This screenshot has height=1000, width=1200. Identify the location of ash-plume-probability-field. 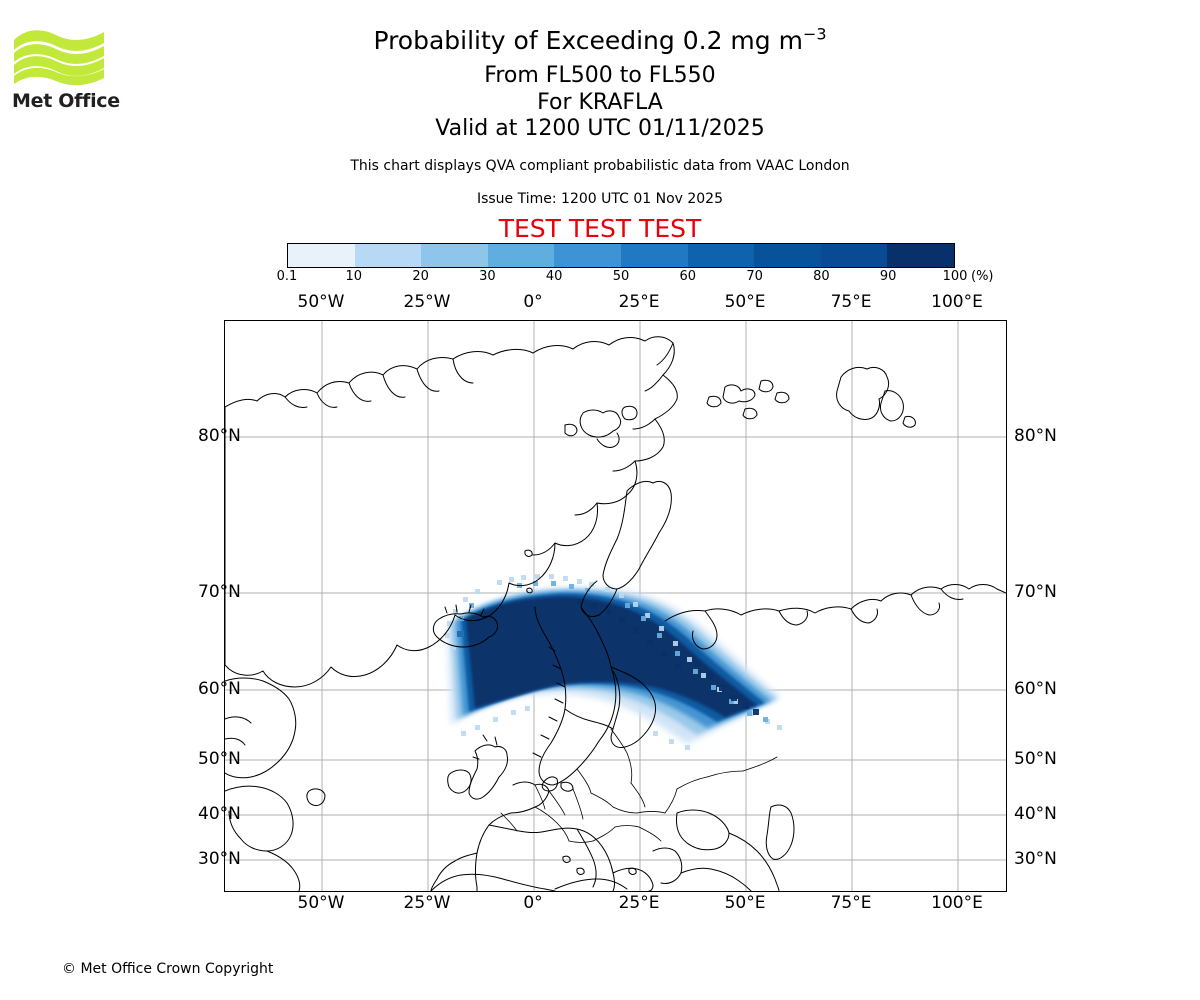
(613, 662).